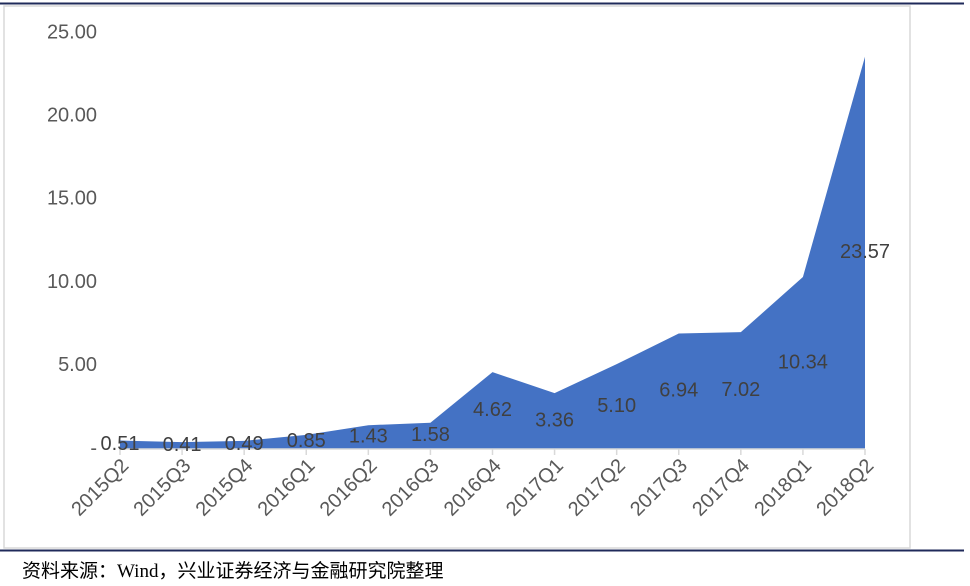  I want to click on value-label: 7.02, so click(740, 390).